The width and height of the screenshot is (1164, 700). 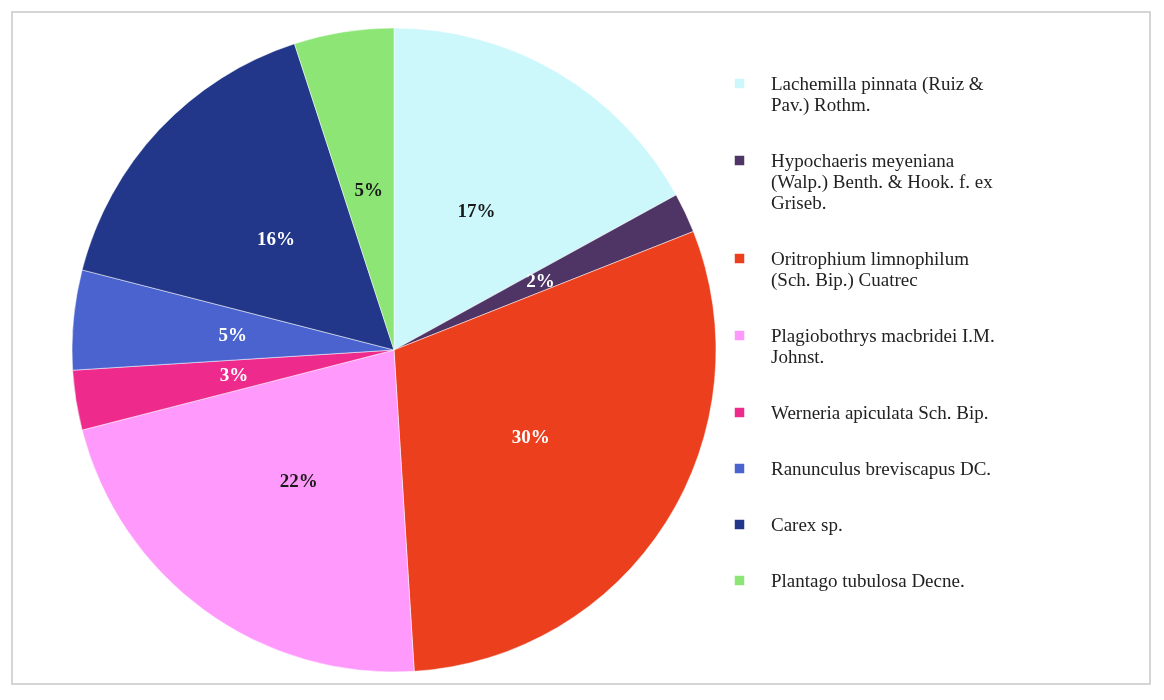 What do you see at coordinates (275, 239) in the screenshot?
I see `data-label: 16%` at bounding box center [275, 239].